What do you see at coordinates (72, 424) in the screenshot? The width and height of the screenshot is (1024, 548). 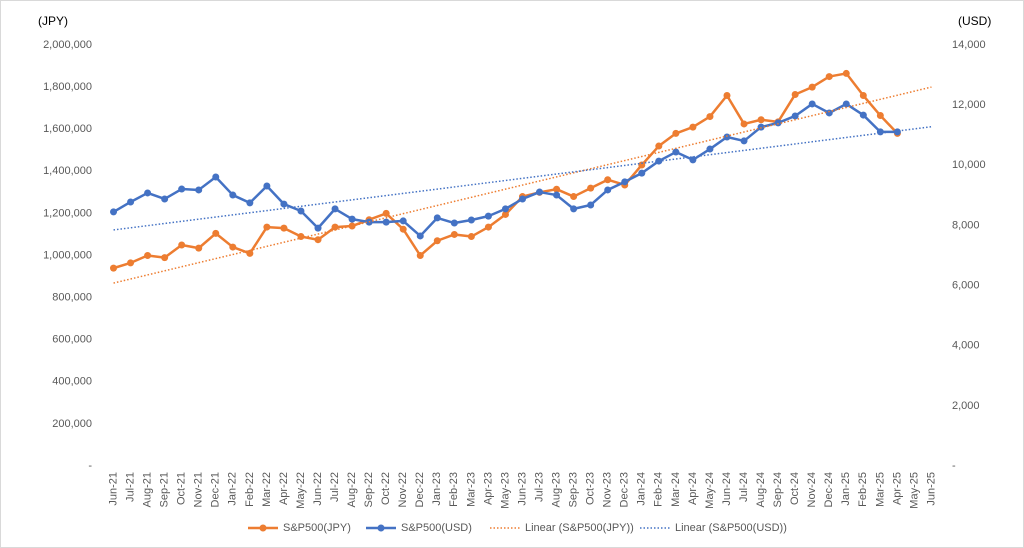 I see `y-tick-label: 200,000` at bounding box center [72, 424].